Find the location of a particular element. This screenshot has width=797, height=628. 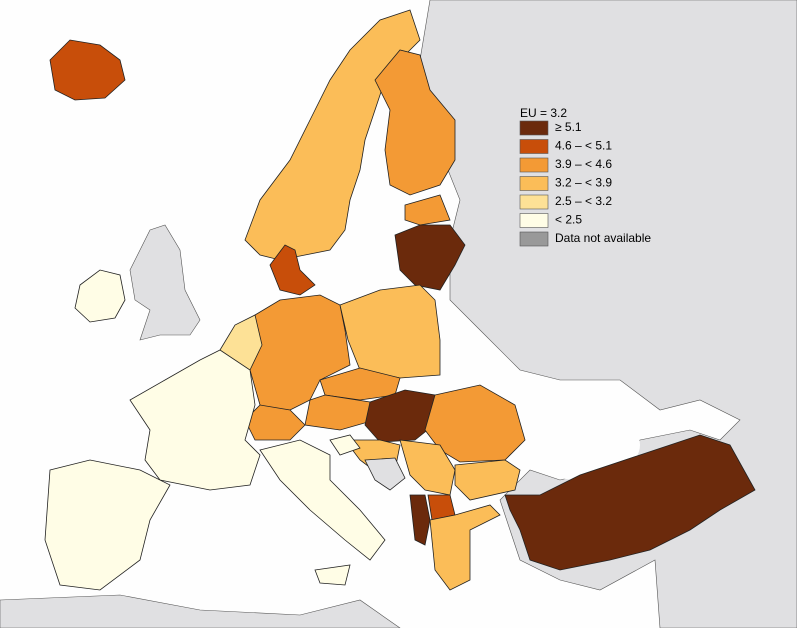

bulgaria is located at coordinates (487, 480).